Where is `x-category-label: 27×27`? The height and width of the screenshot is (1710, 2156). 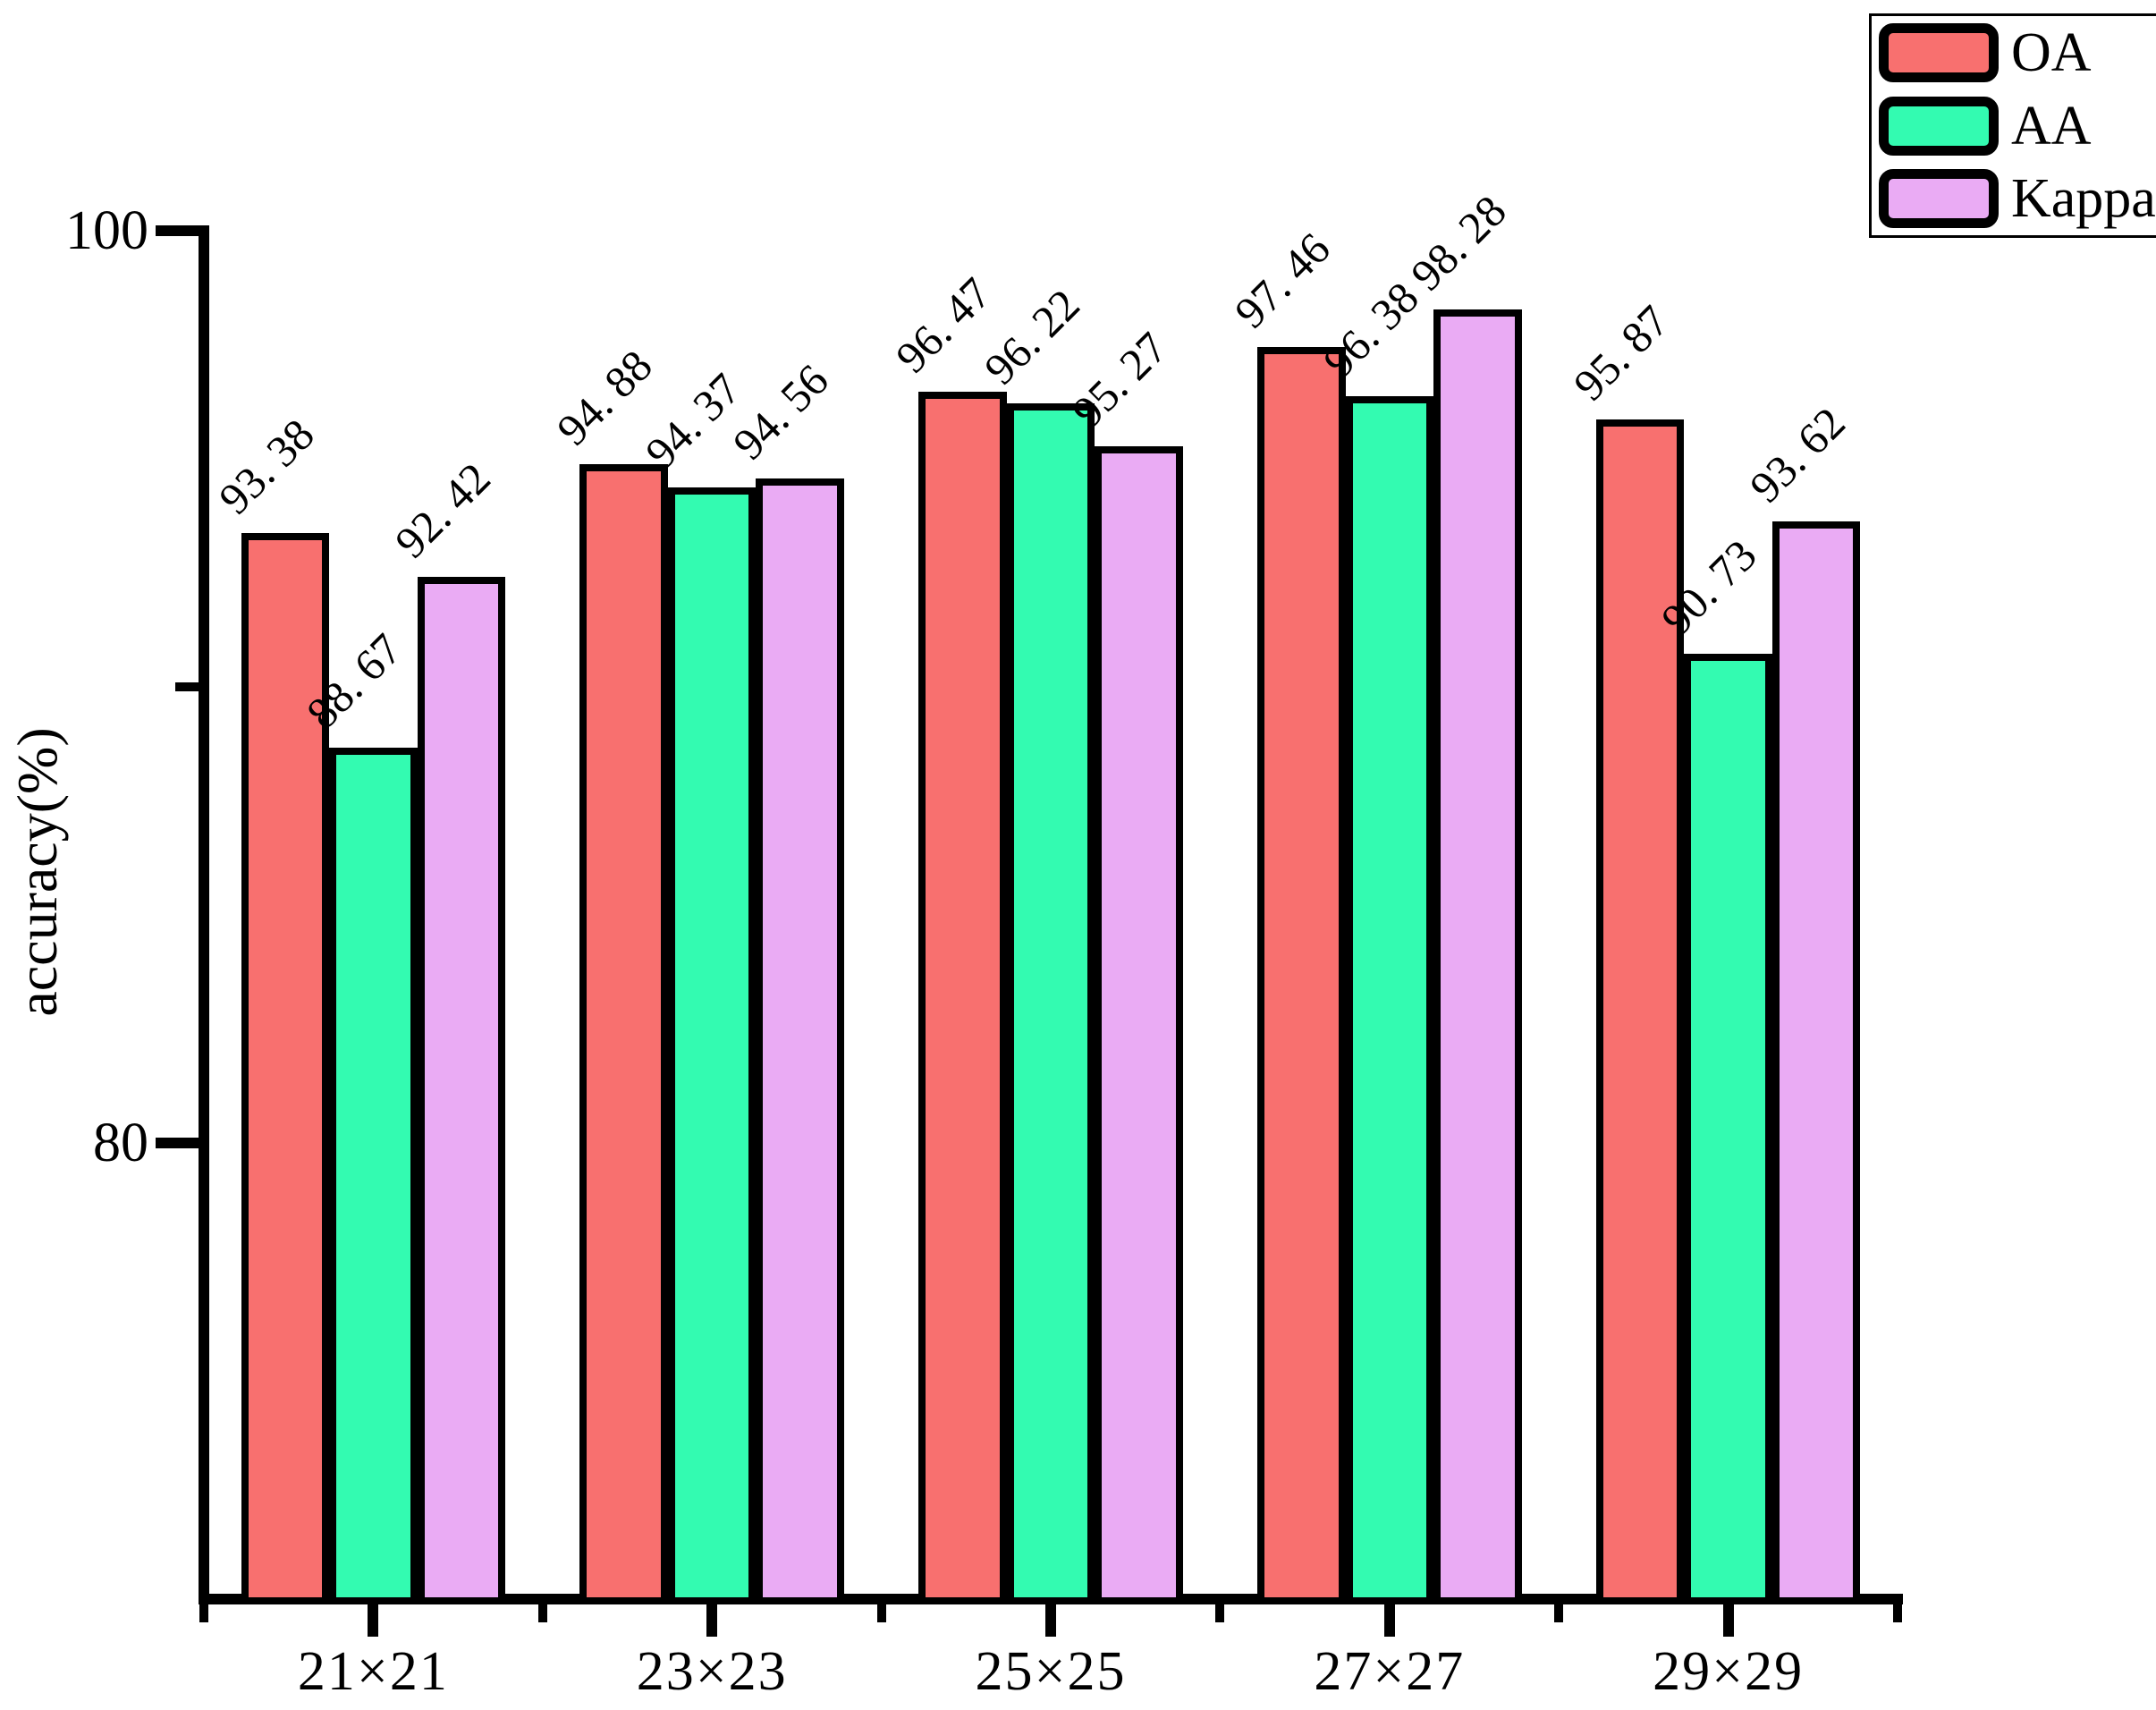
x-category-label: 27×27 is located at coordinates (1390, 1671).